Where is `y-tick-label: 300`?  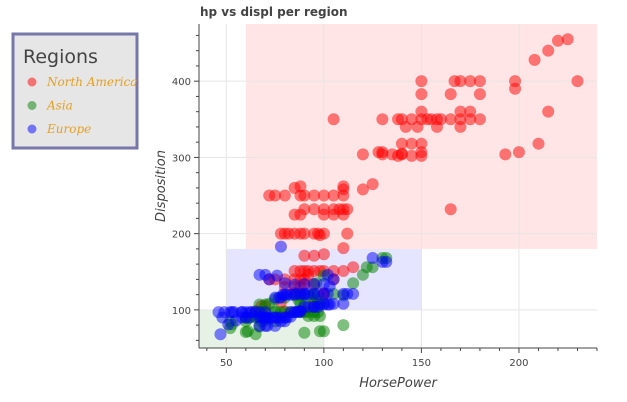 y-tick-label: 300 is located at coordinates (181, 158).